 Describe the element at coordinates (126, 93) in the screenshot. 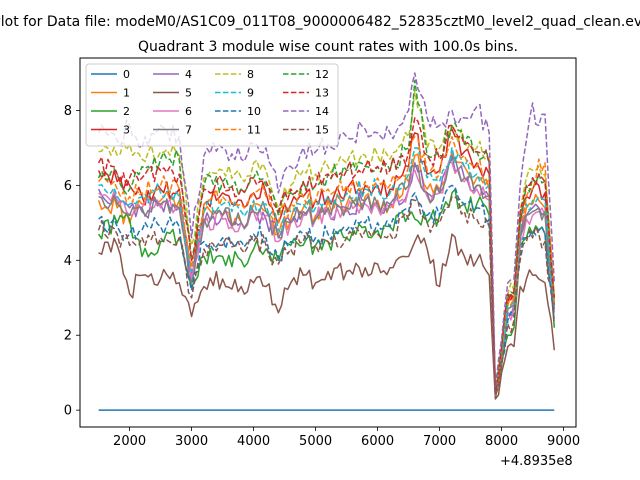

I see `legend-label-1: 1` at that location.